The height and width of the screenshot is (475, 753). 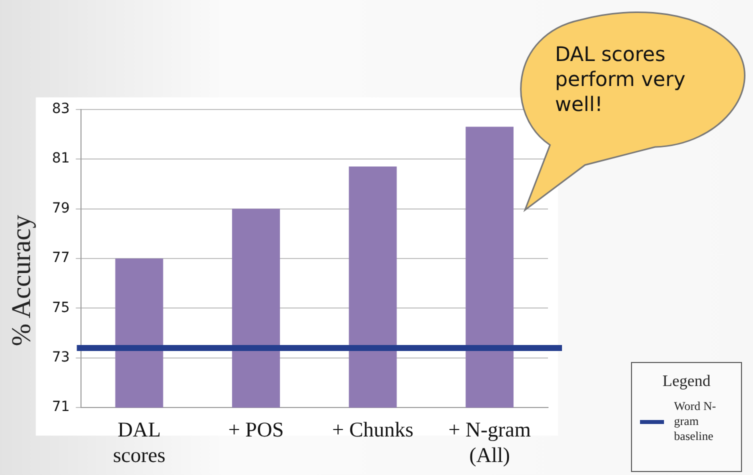 What do you see at coordinates (22, 280) in the screenshot?
I see `y-axis-title: % Accuracy` at bounding box center [22, 280].